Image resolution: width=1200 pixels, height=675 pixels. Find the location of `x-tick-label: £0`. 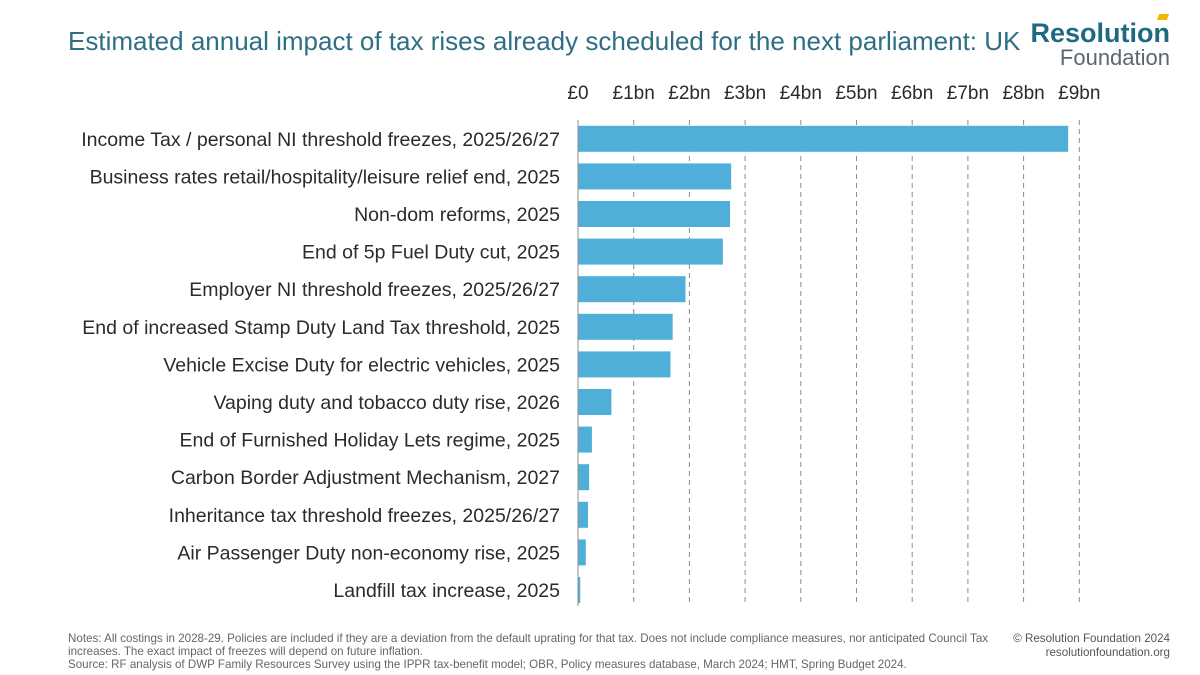

x-tick-label: £0 is located at coordinates (577, 93).